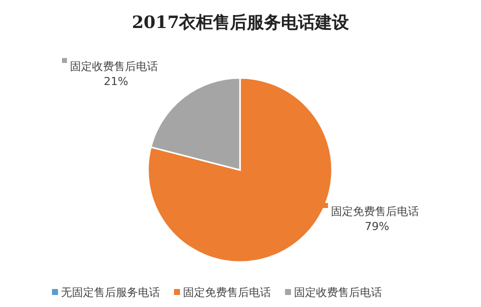 This screenshot has height=307, width=481. Describe the element at coordinates (375, 211) in the screenshot. I see `legend-label: 固定免费售后电话` at that location.